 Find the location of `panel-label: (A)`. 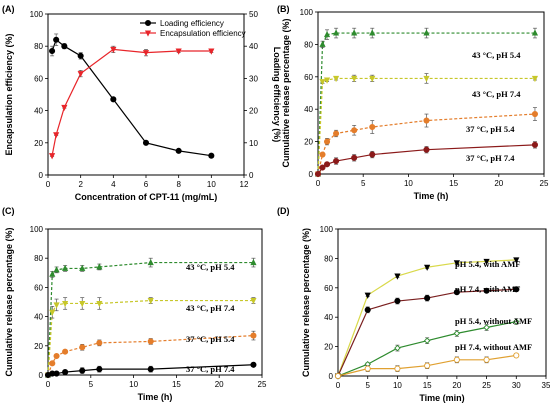

panel-label: (A) is located at coordinates (8, 9).